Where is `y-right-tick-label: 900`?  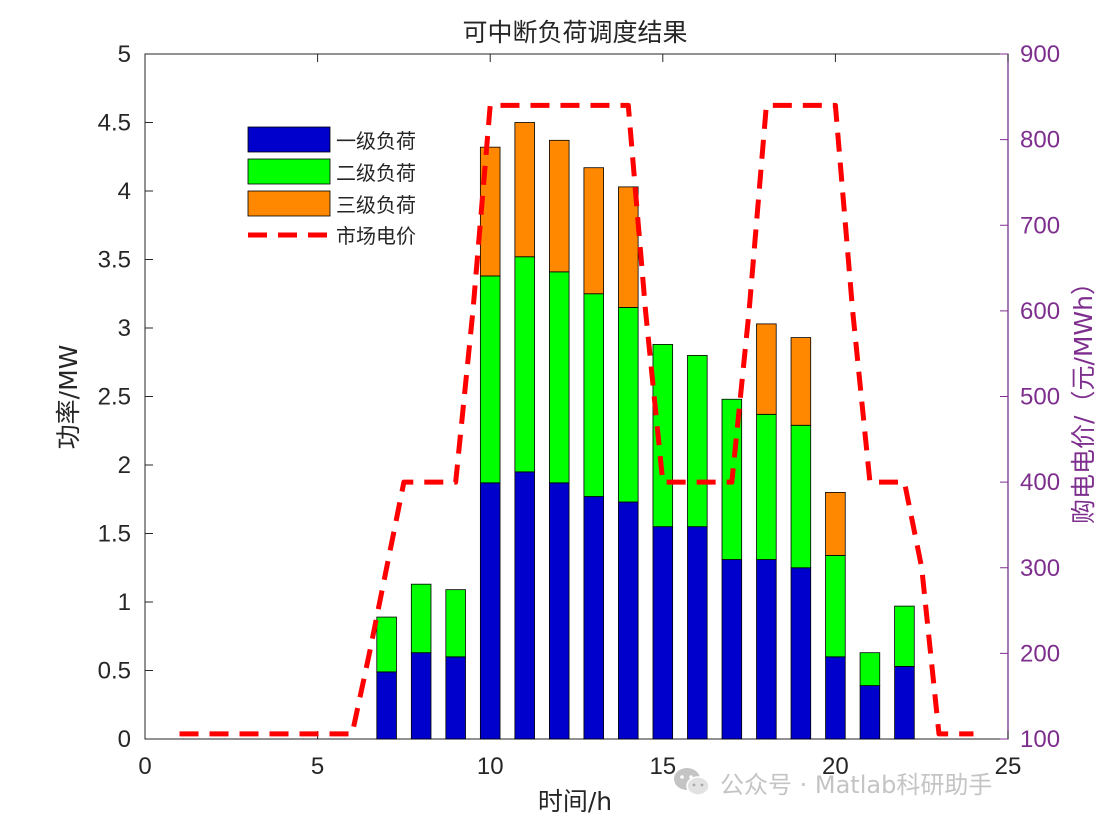 y-right-tick-label: 900 is located at coordinates (1040, 54).